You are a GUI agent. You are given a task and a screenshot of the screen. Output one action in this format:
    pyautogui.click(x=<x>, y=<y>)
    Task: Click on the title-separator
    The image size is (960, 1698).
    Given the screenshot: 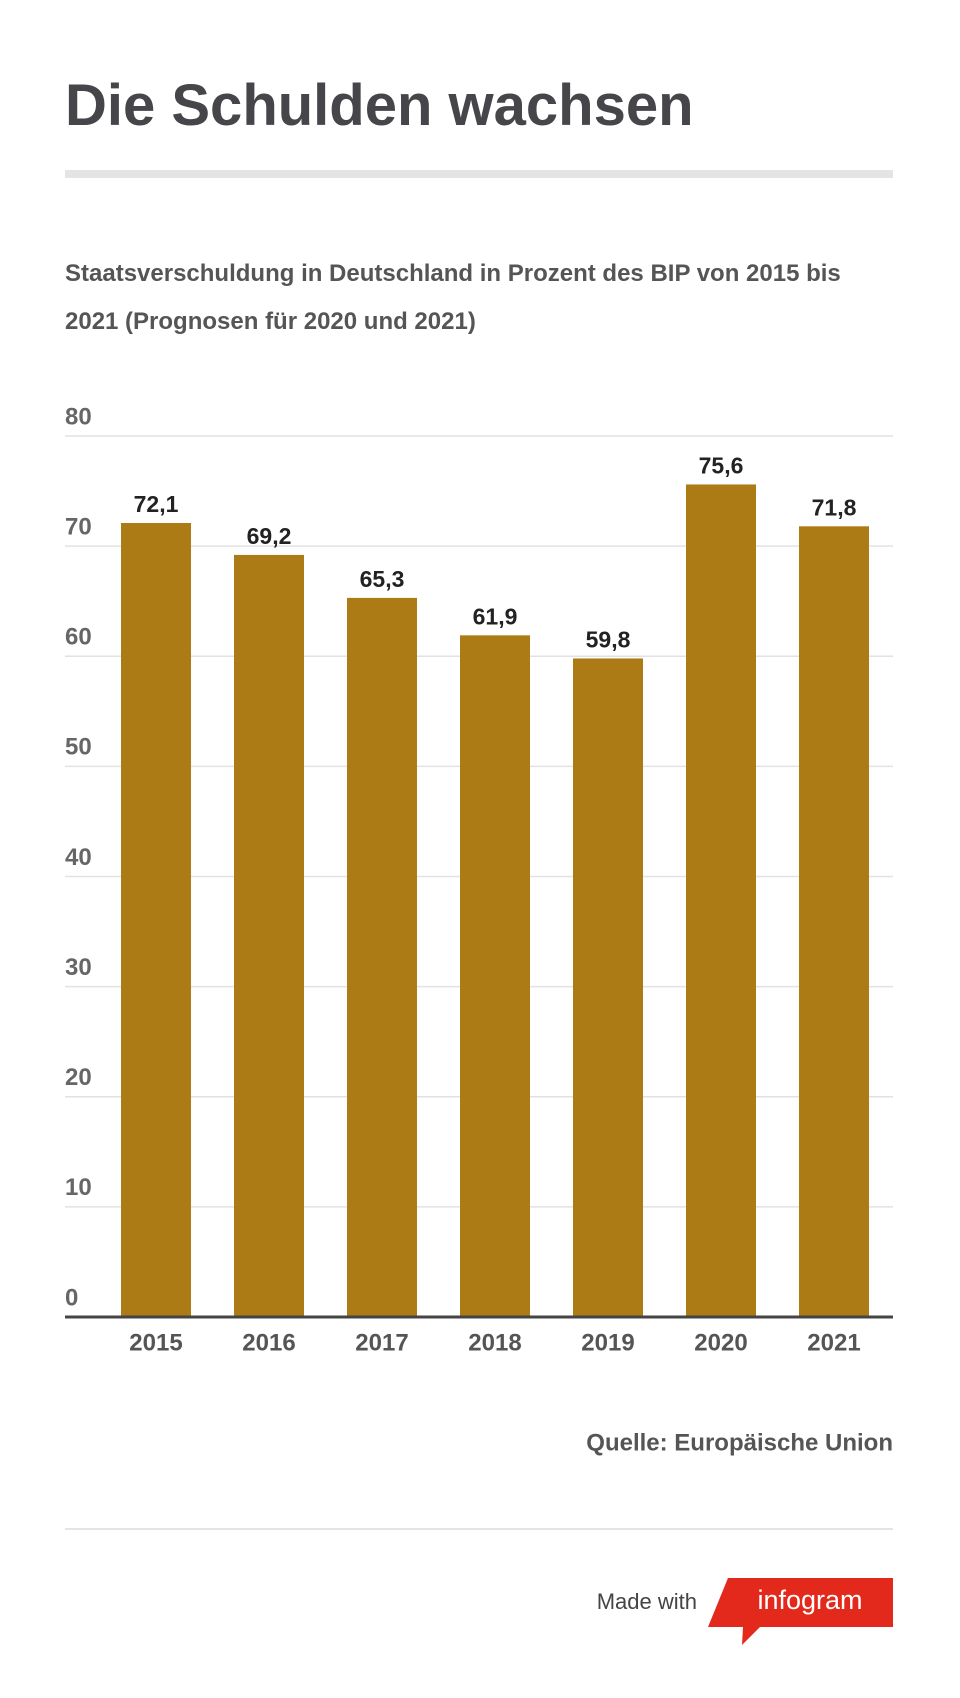 What is the action you would take?
    pyautogui.click(x=479, y=174)
    